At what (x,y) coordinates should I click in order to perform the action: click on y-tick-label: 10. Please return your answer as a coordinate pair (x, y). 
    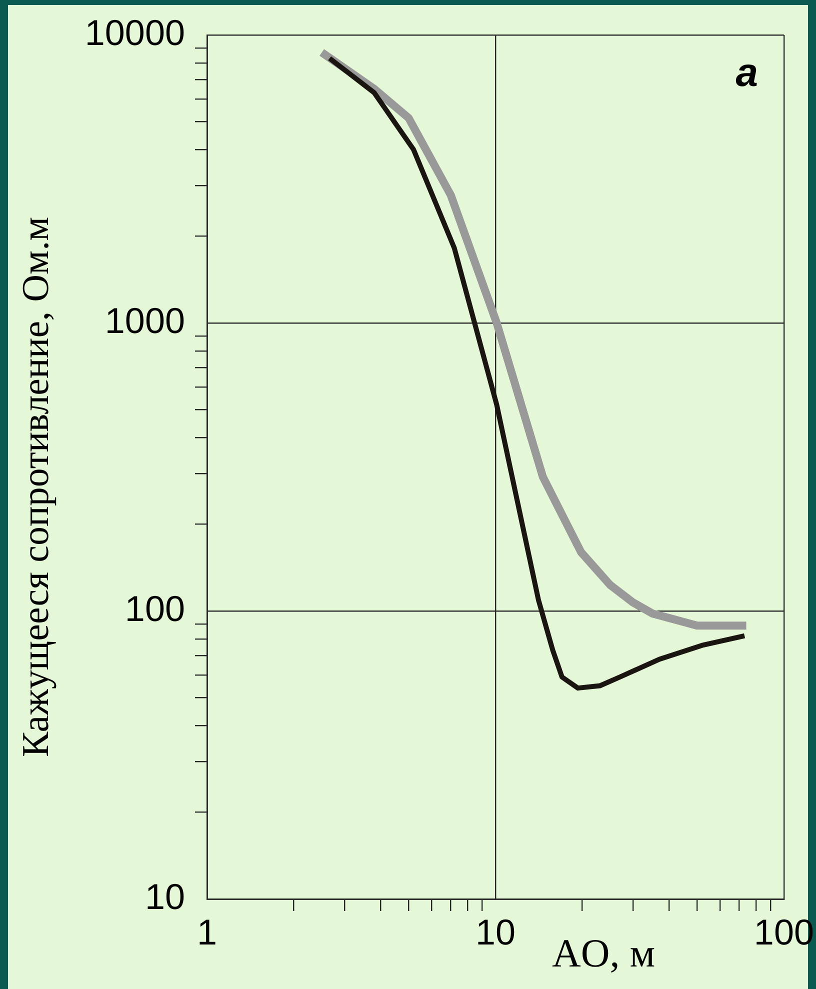
    Looking at the image, I should click on (164, 896).